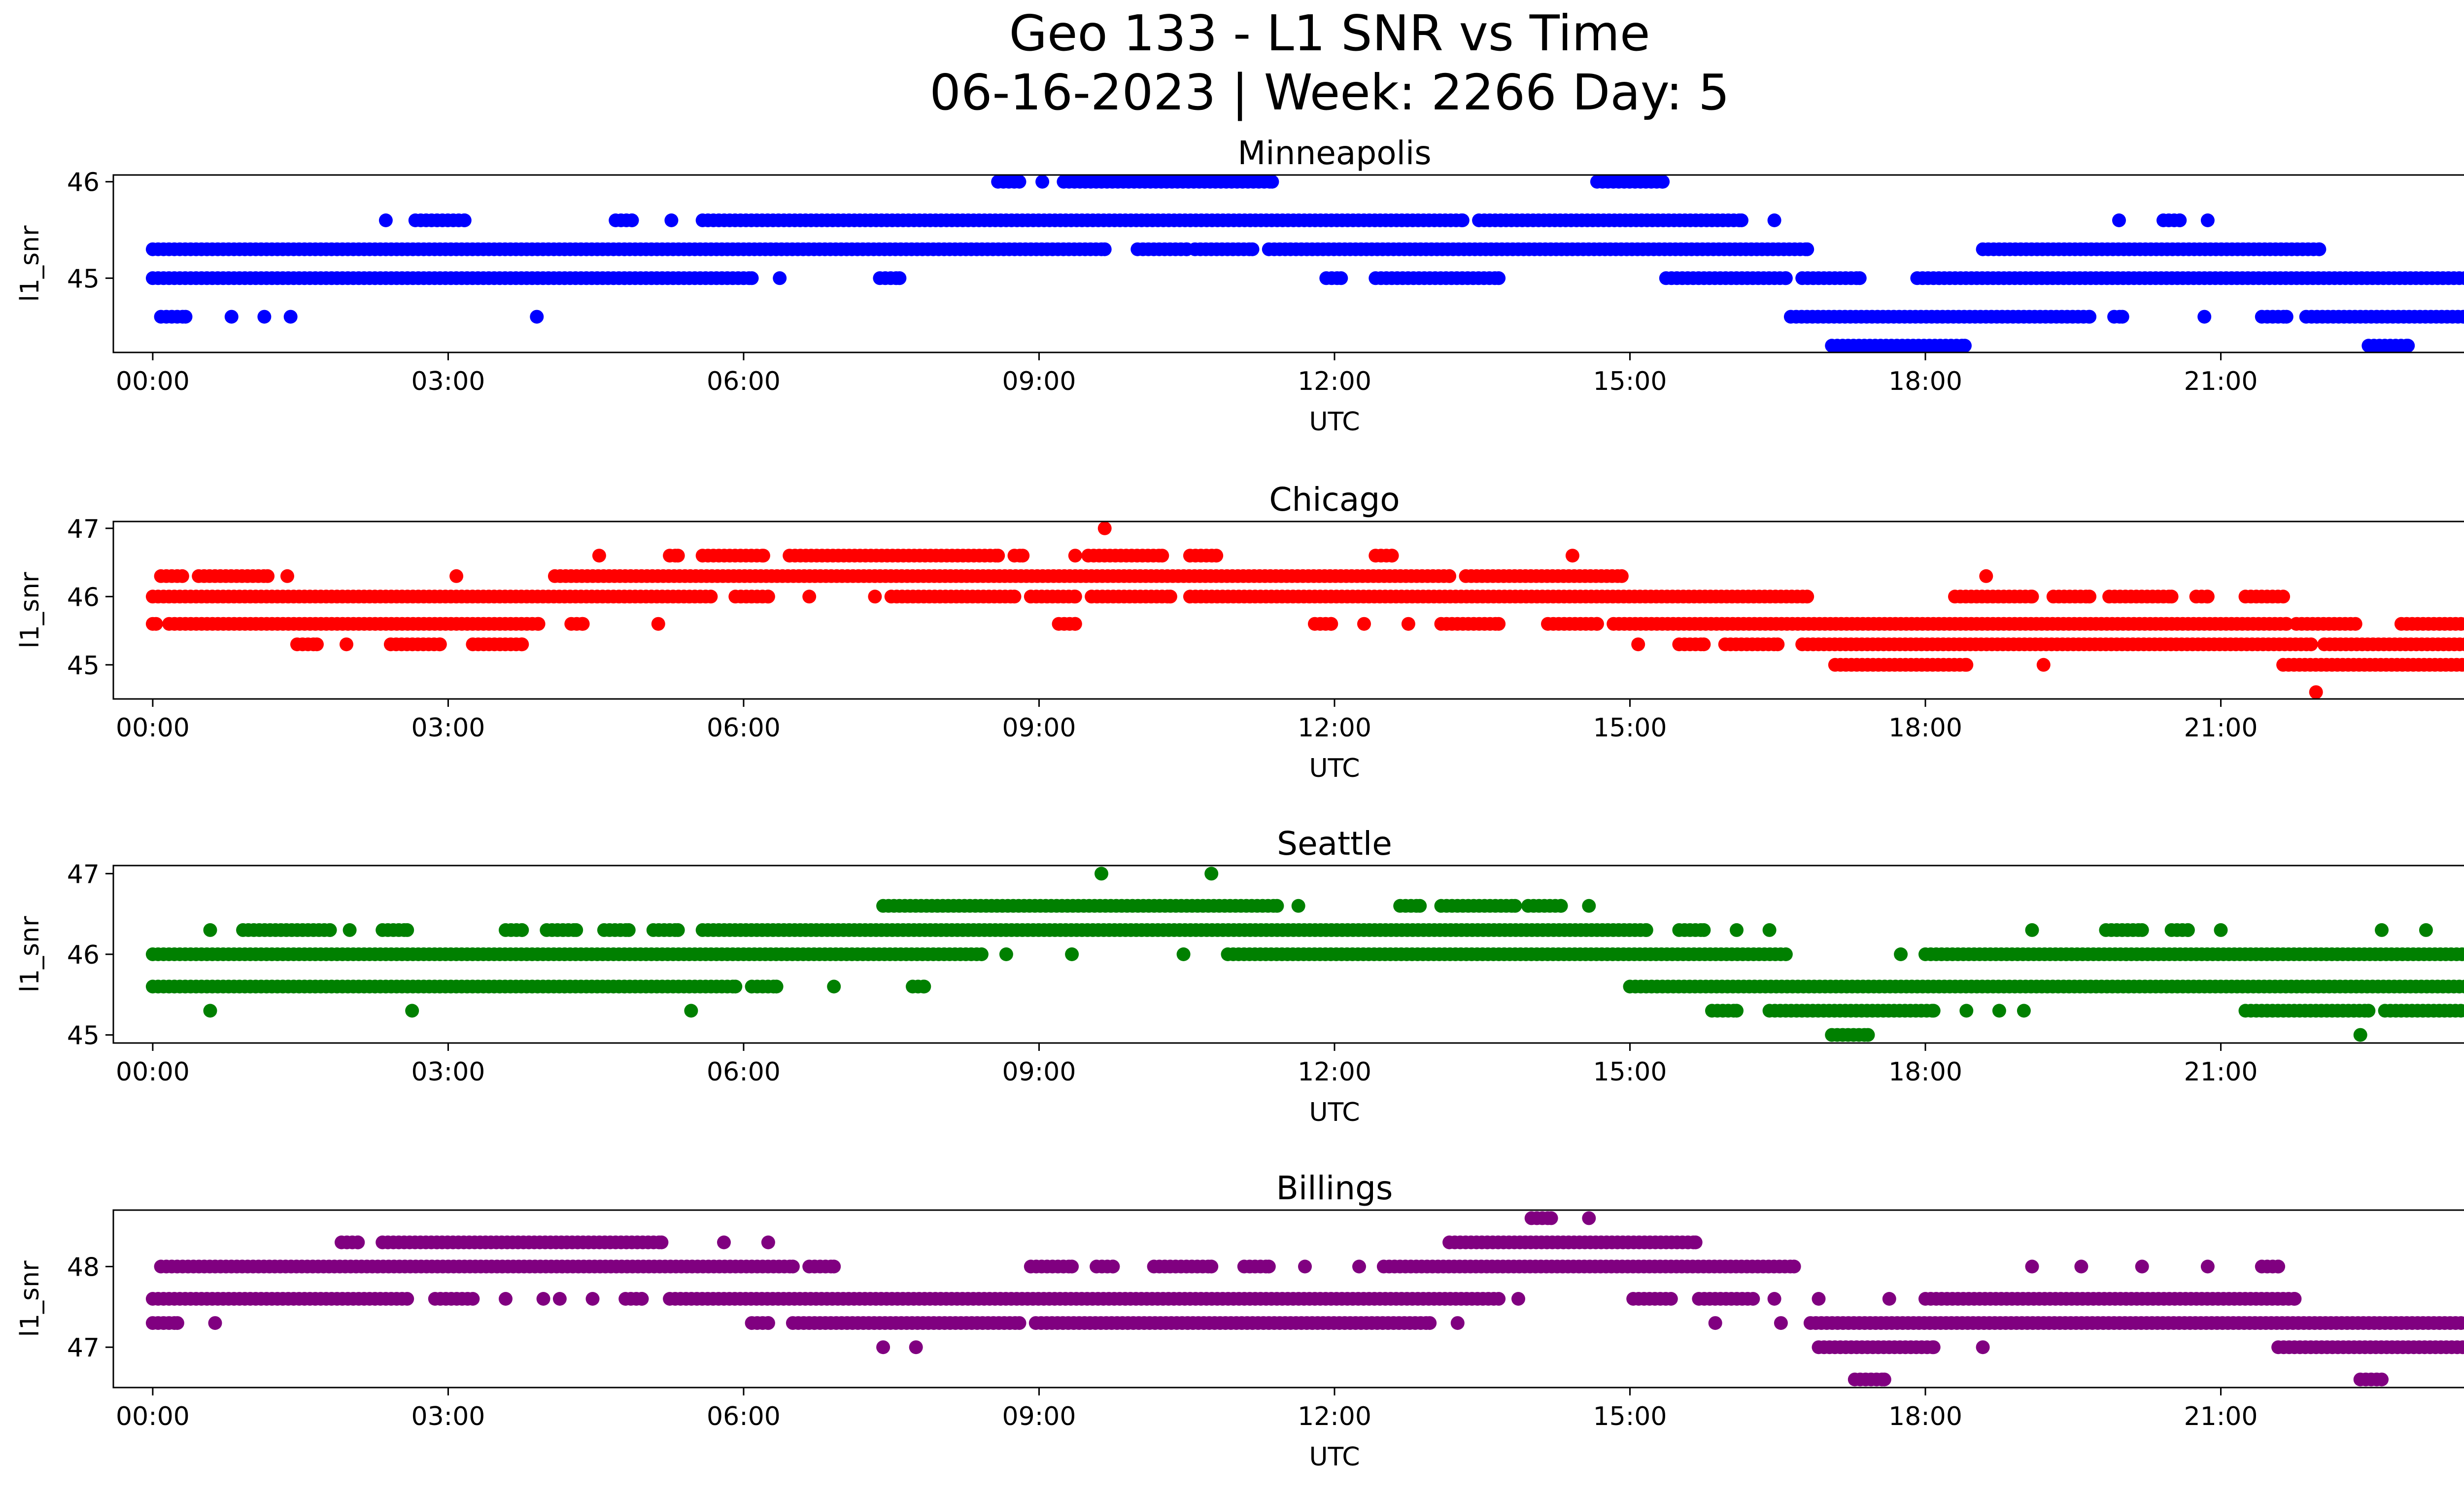 Image resolution: width=2464 pixels, height=1495 pixels. What do you see at coordinates (448, 381) in the screenshot?
I see `x-tick-label: 03:00` at bounding box center [448, 381].